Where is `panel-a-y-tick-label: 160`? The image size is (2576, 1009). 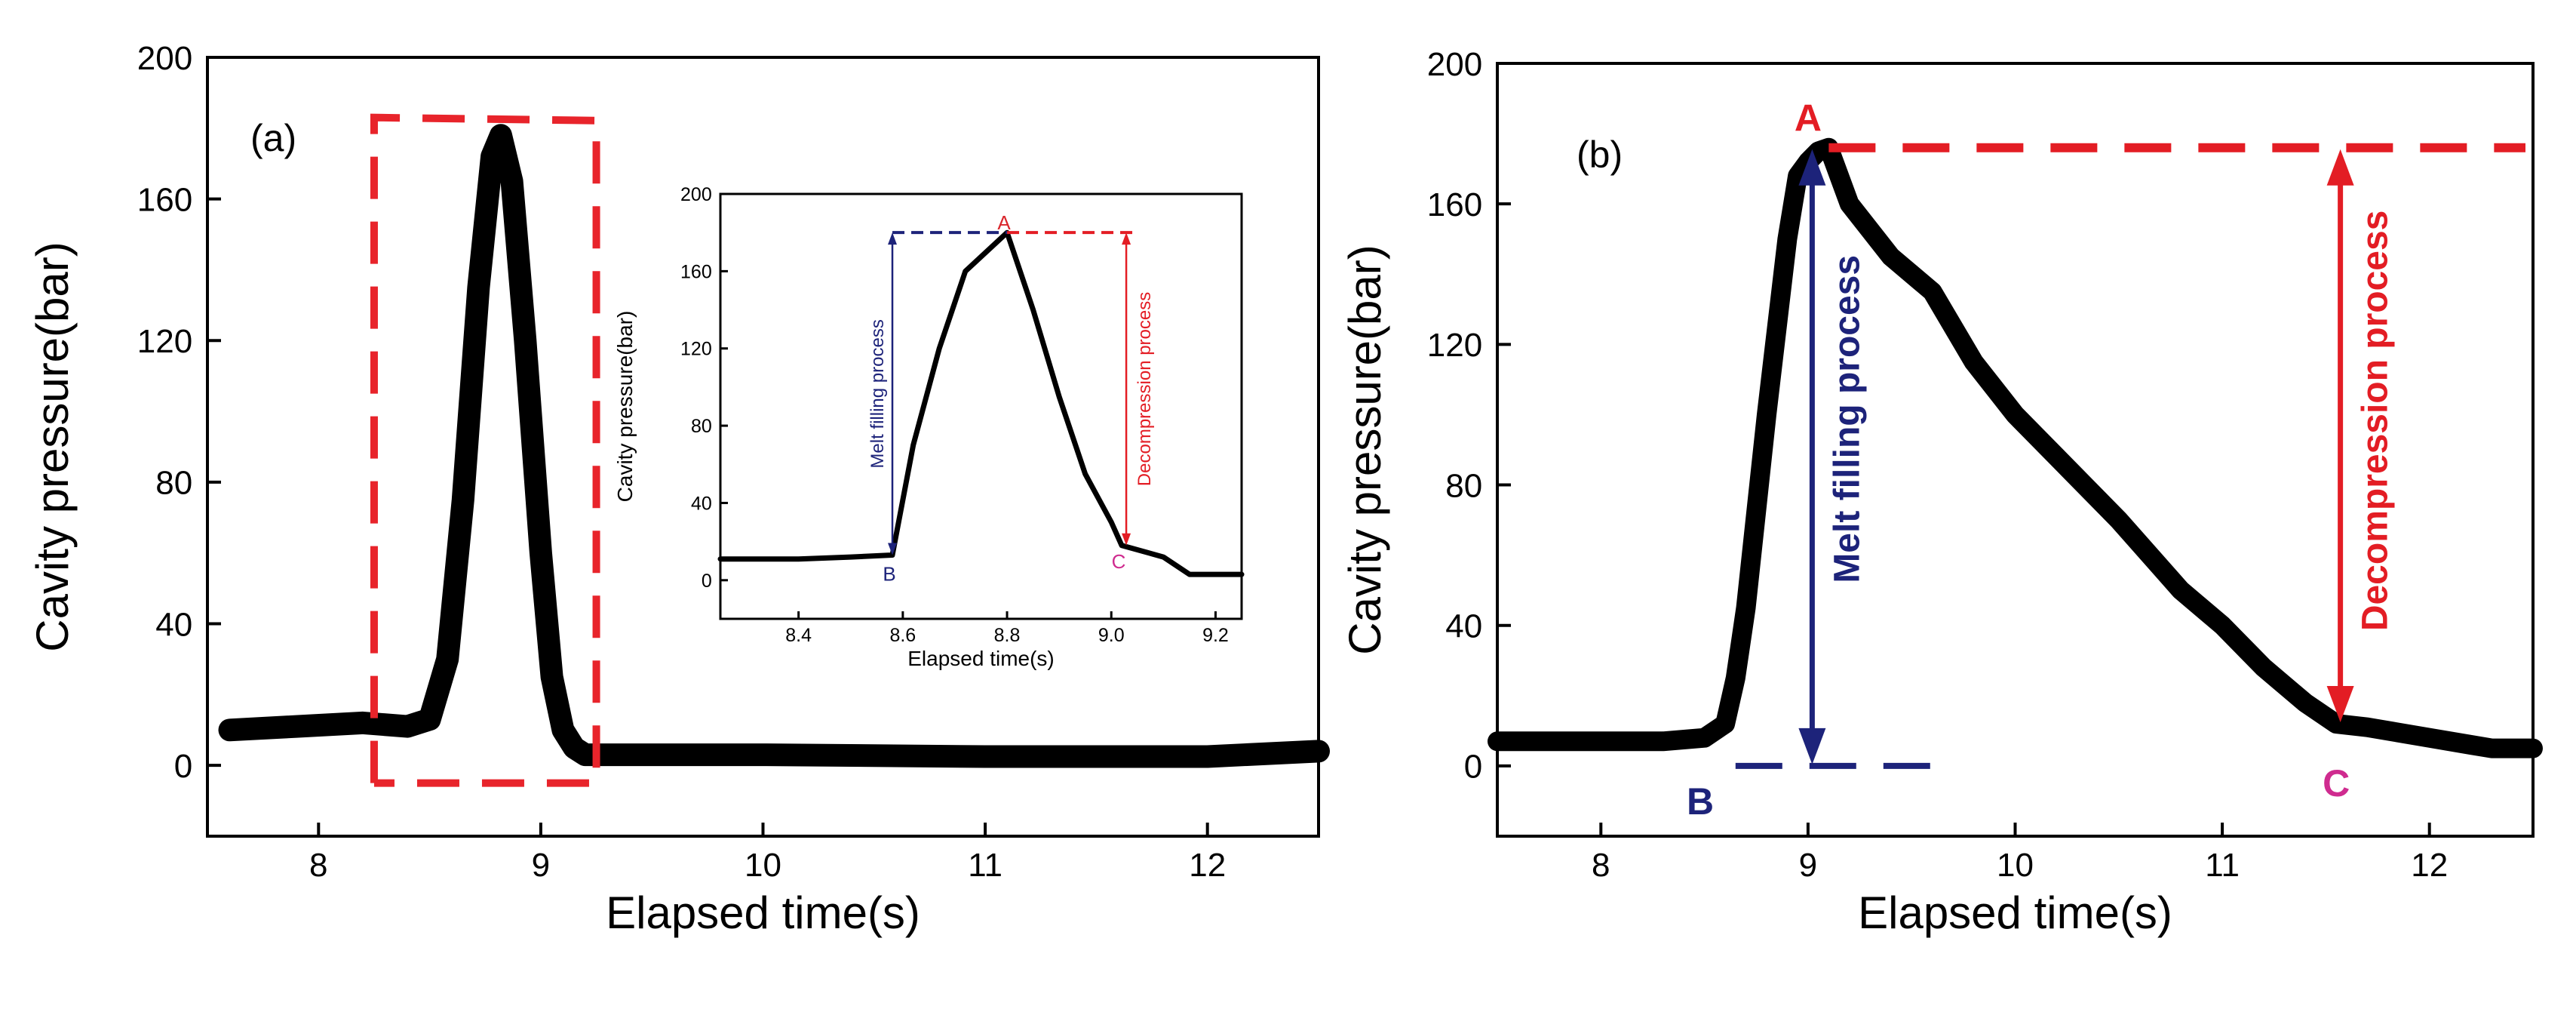 panel-a-y-tick-label: 160 is located at coordinates (164, 199).